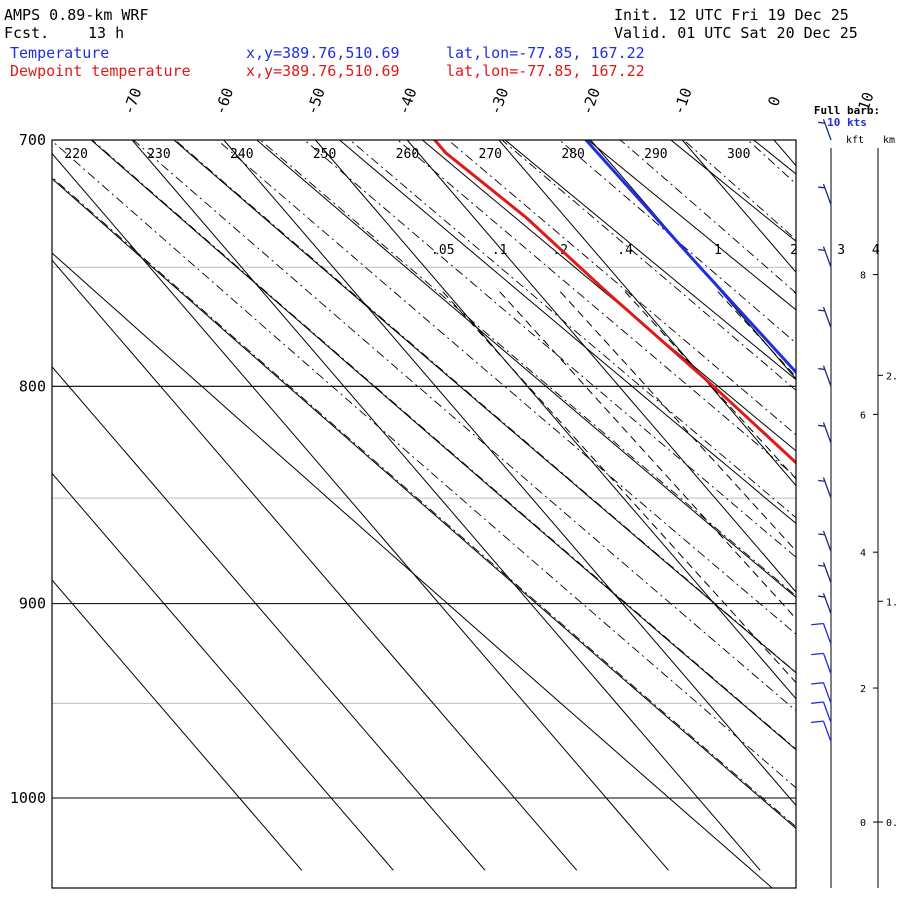  Describe the element at coordinates (794, 250) in the screenshot. I see `mixing-ratio-label: 2` at that location.